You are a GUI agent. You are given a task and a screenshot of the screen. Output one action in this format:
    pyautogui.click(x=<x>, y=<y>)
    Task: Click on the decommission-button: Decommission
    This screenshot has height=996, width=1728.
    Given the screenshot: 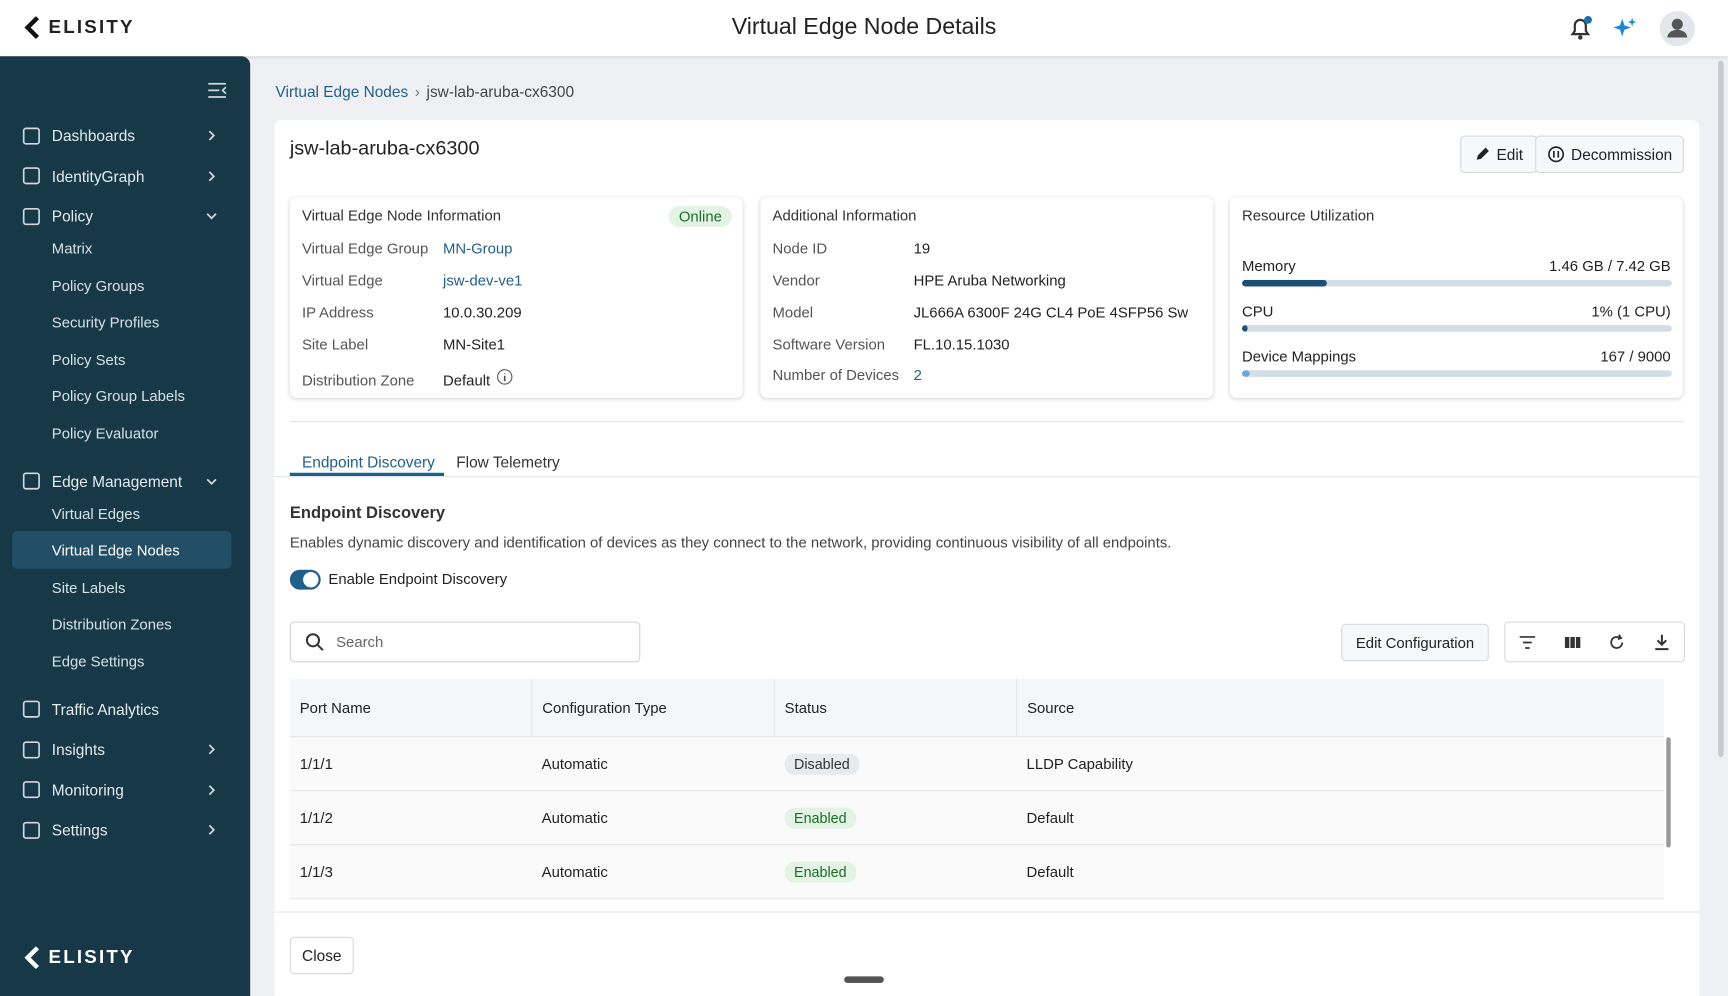 What is the action you would take?
    pyautogui.click(x=1609, y=154)
    